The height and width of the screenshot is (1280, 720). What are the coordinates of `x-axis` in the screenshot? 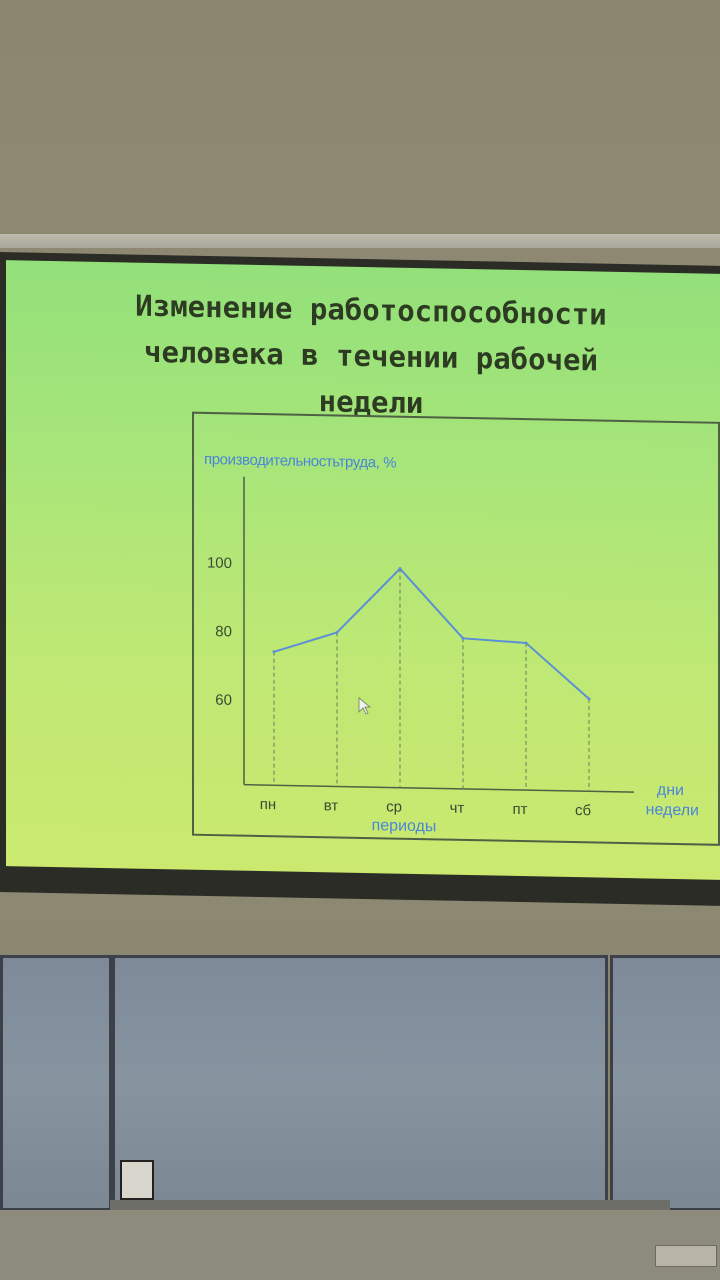 It's located at (439, 788).